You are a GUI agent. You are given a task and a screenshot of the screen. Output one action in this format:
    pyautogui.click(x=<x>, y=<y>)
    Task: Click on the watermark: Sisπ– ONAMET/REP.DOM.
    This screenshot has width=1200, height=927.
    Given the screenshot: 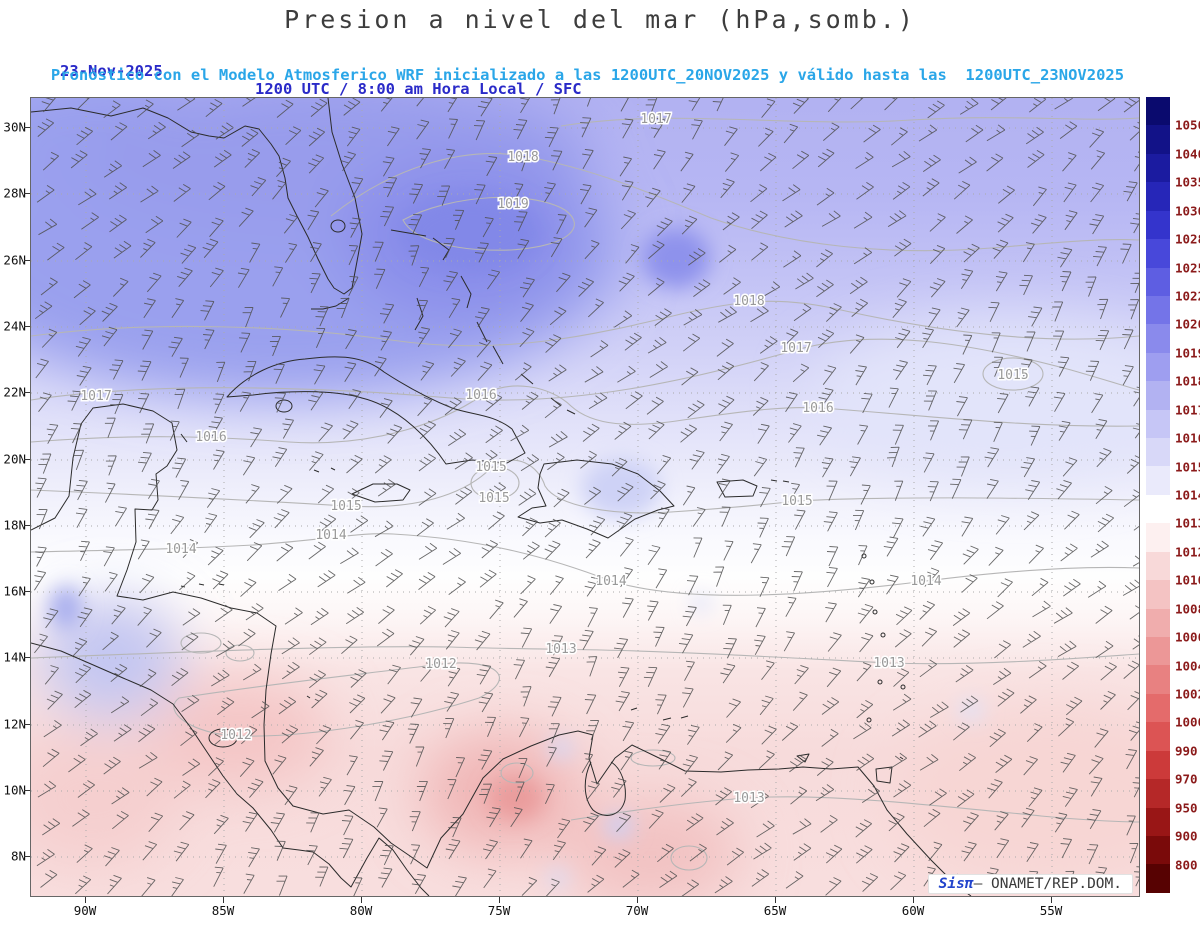 What is the action you would take?
    pyautogui.click(x=1030, y=884)
    